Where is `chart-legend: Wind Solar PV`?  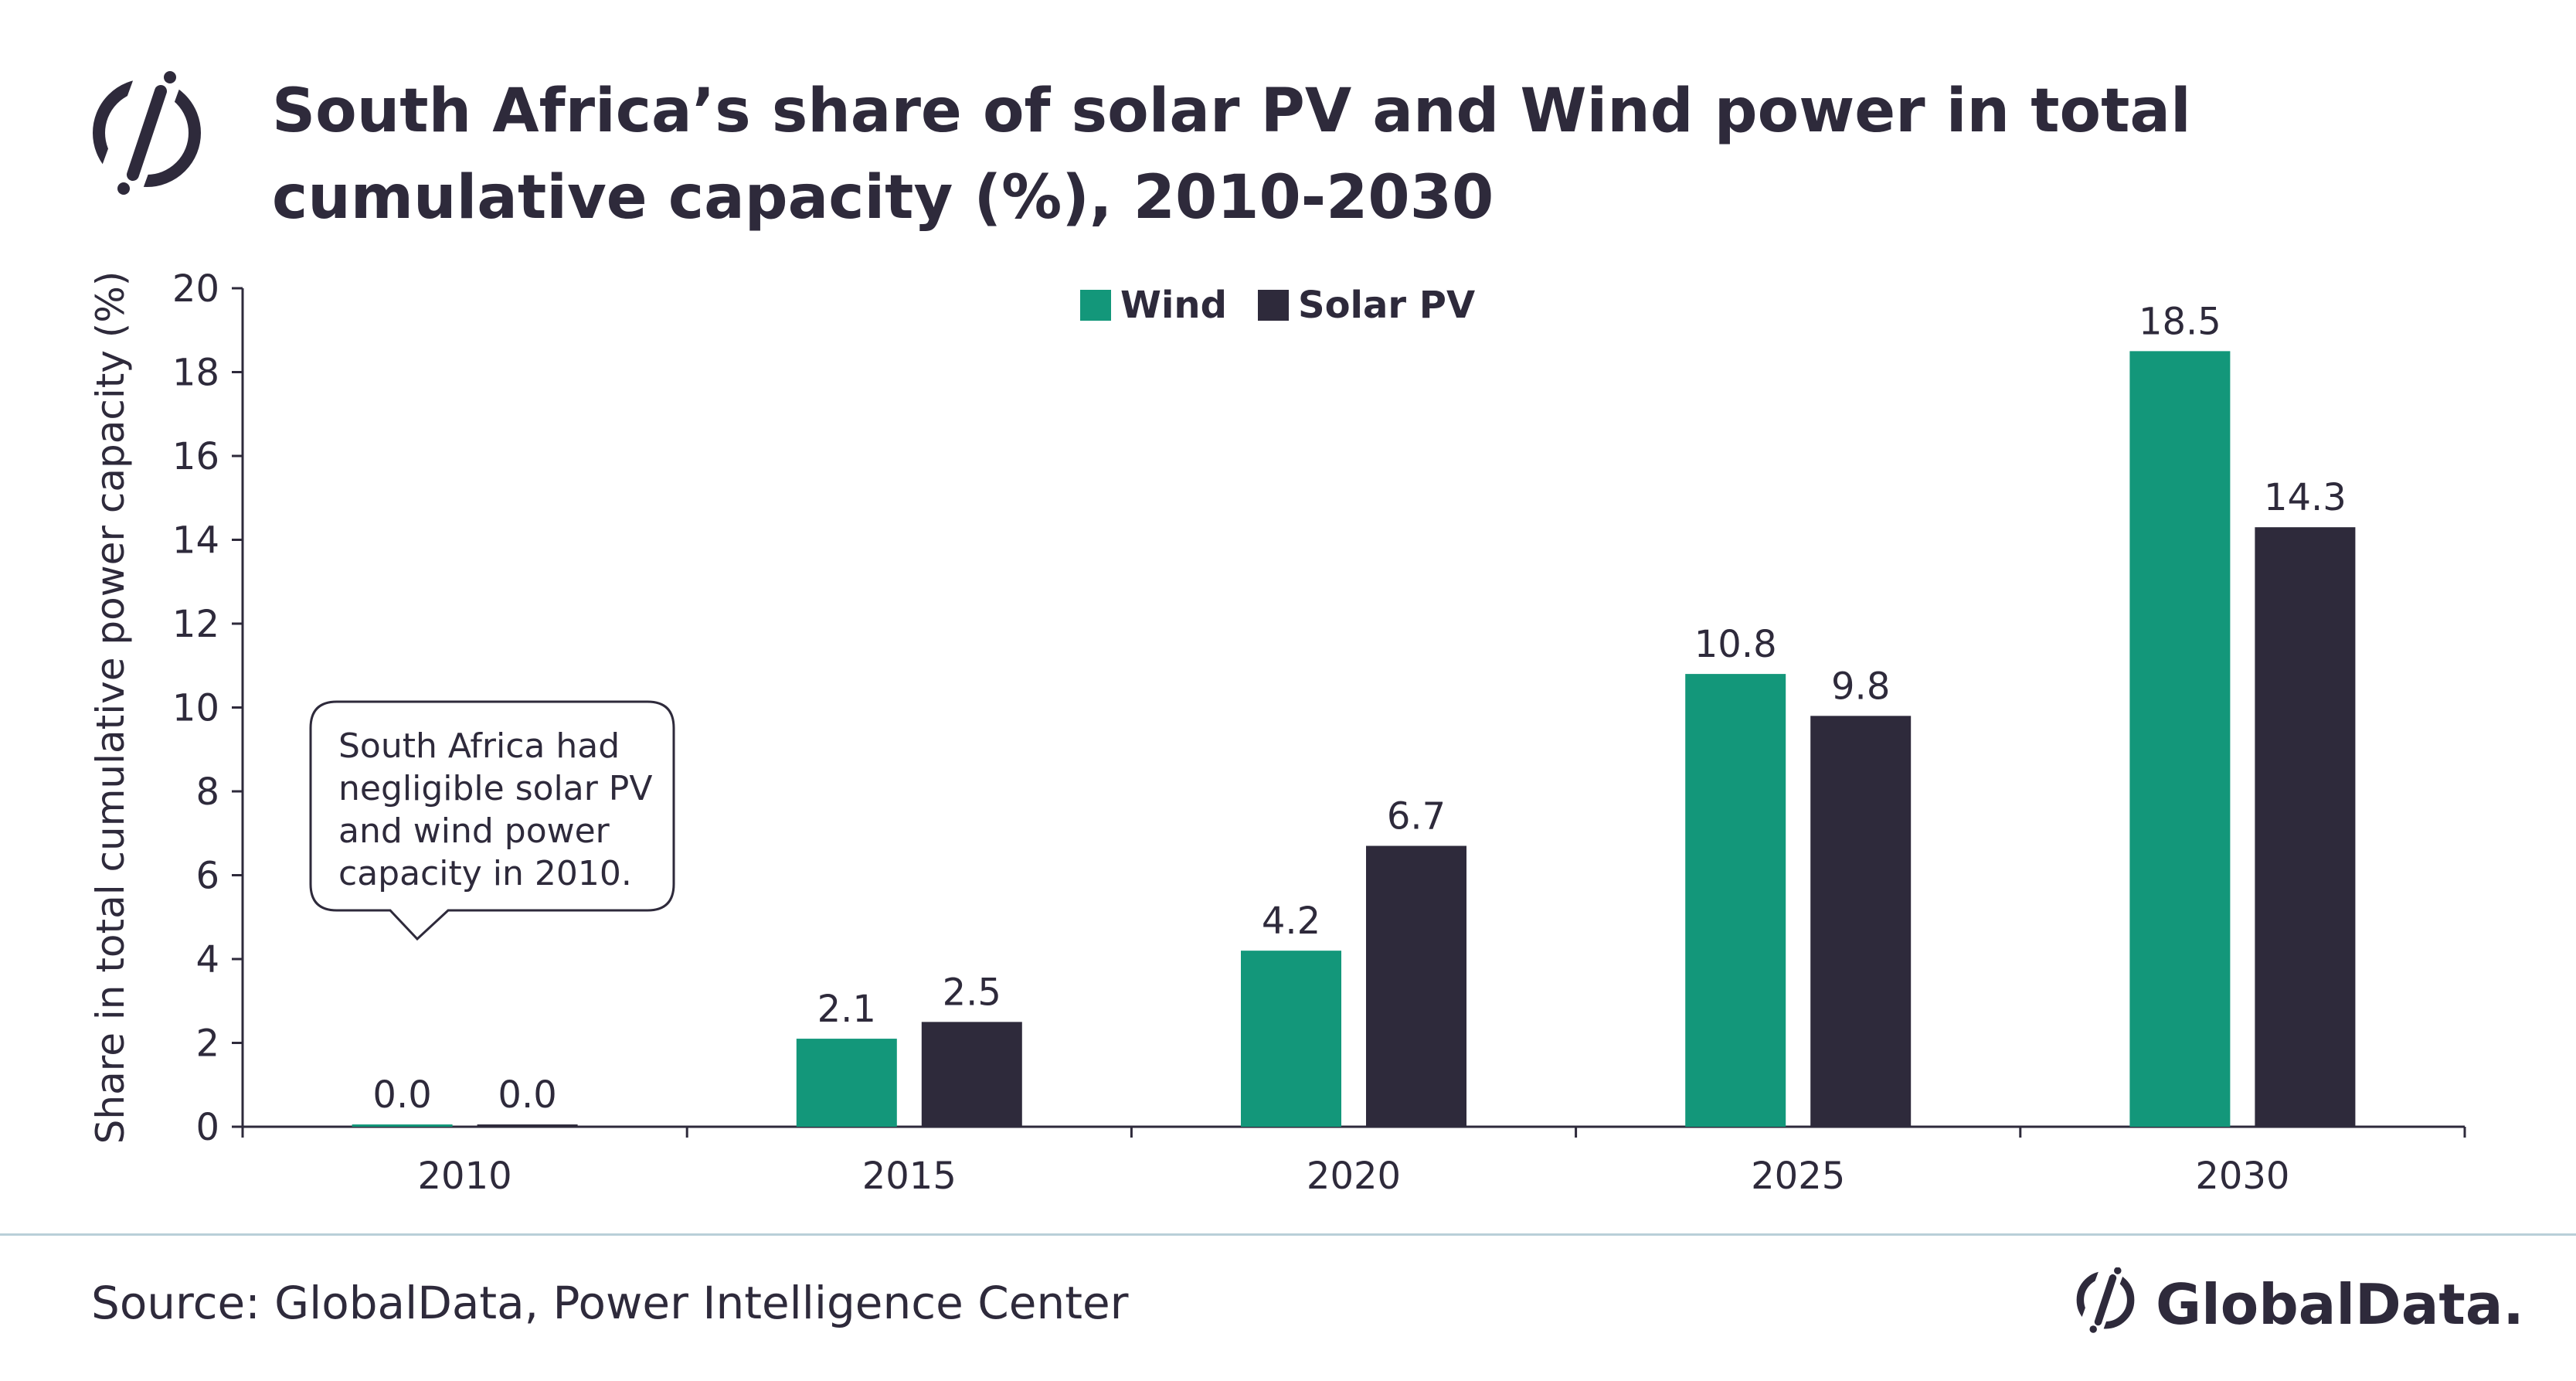
chart-legend: Wind Solar PV is located at coordinates (1277, 305).